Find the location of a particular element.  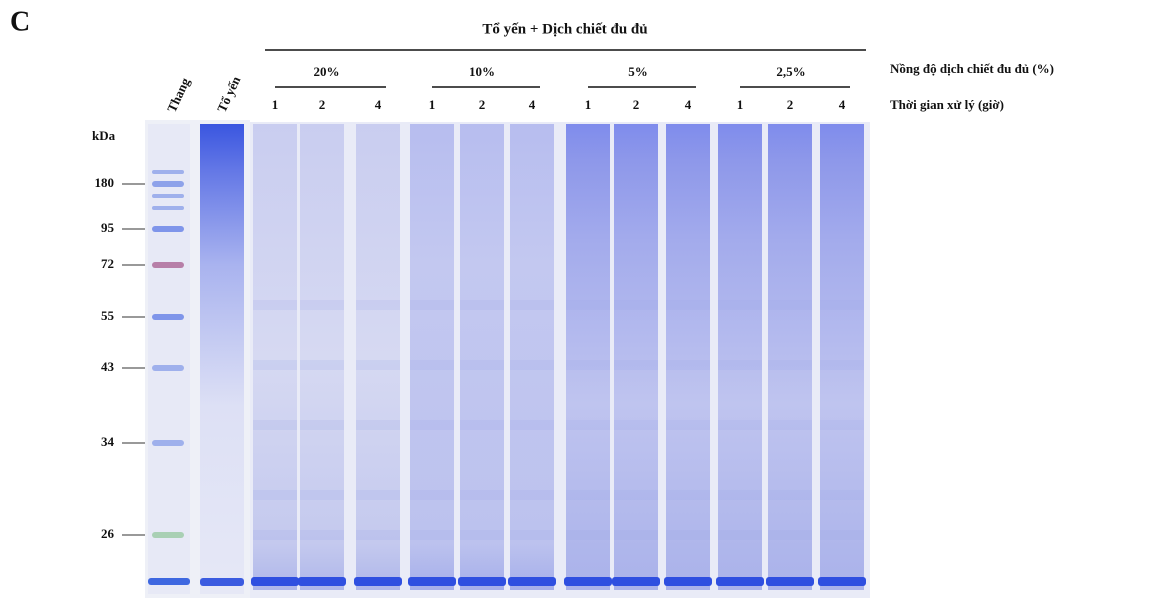

marker-label: 34 is located at coordinates (108, 441).